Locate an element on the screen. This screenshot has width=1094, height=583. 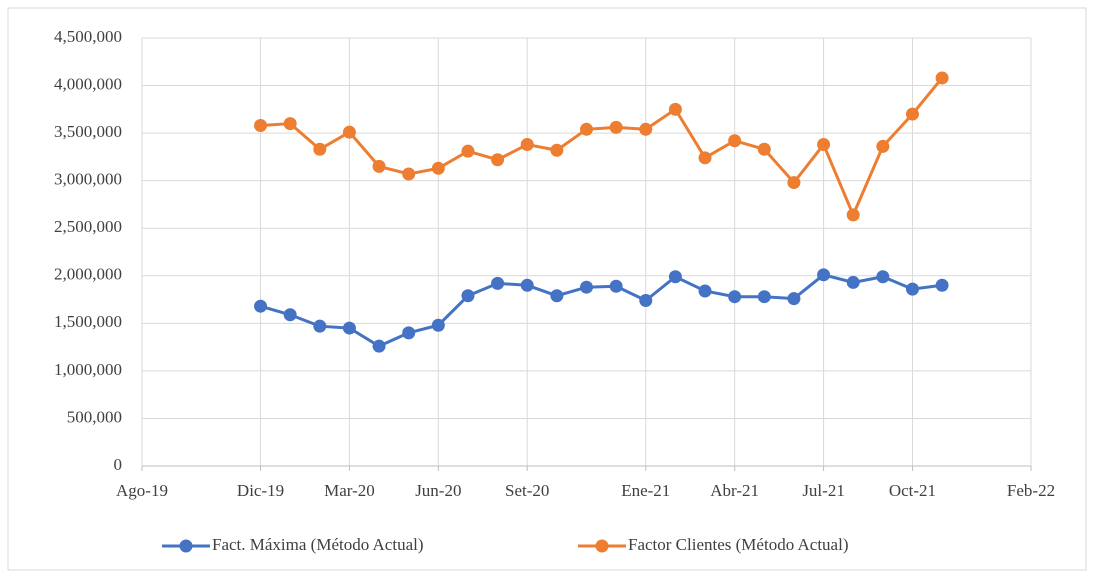
y-tick-label: 4,500,000 is located at coordinates (88, 36).